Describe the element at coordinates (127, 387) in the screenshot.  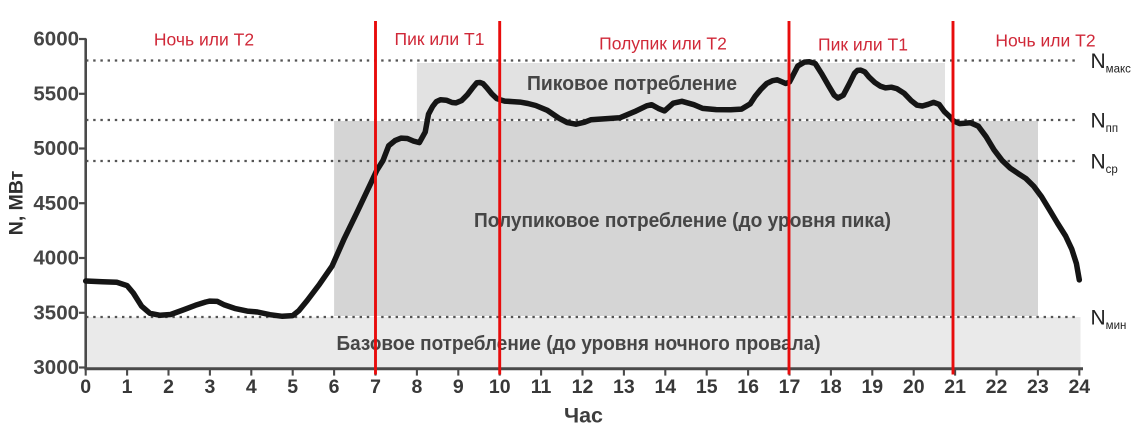
I see `svg-text: 1` at that location.